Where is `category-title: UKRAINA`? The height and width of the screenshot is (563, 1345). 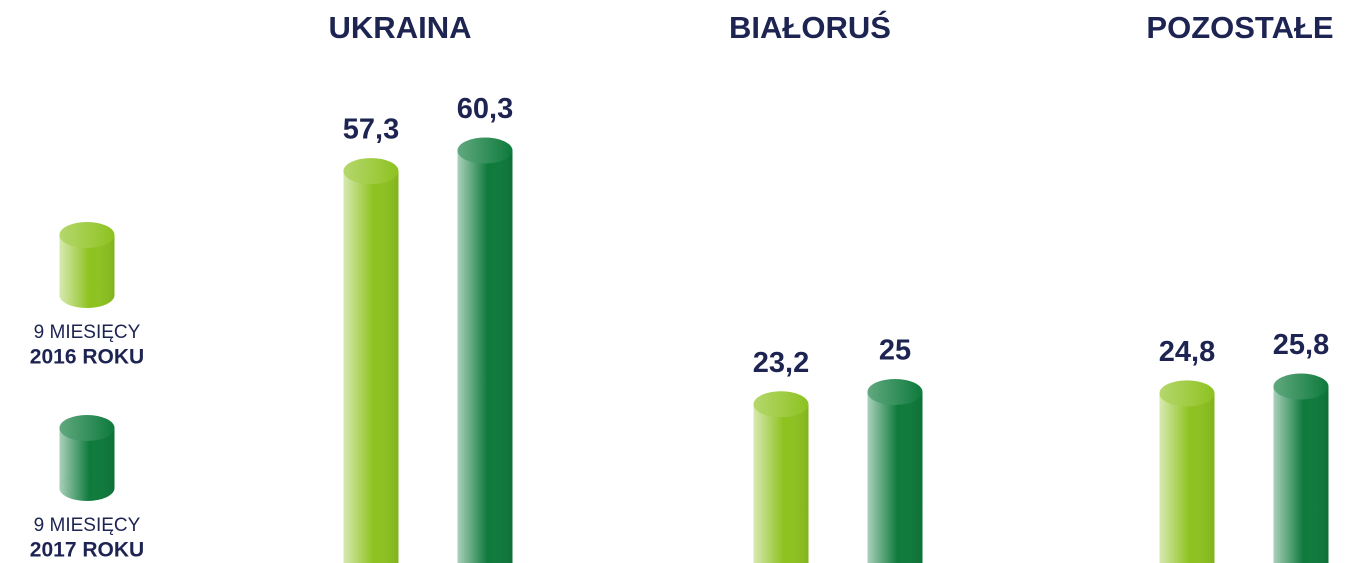 category-title: UKRAINA is located at coordinates (400, 27).